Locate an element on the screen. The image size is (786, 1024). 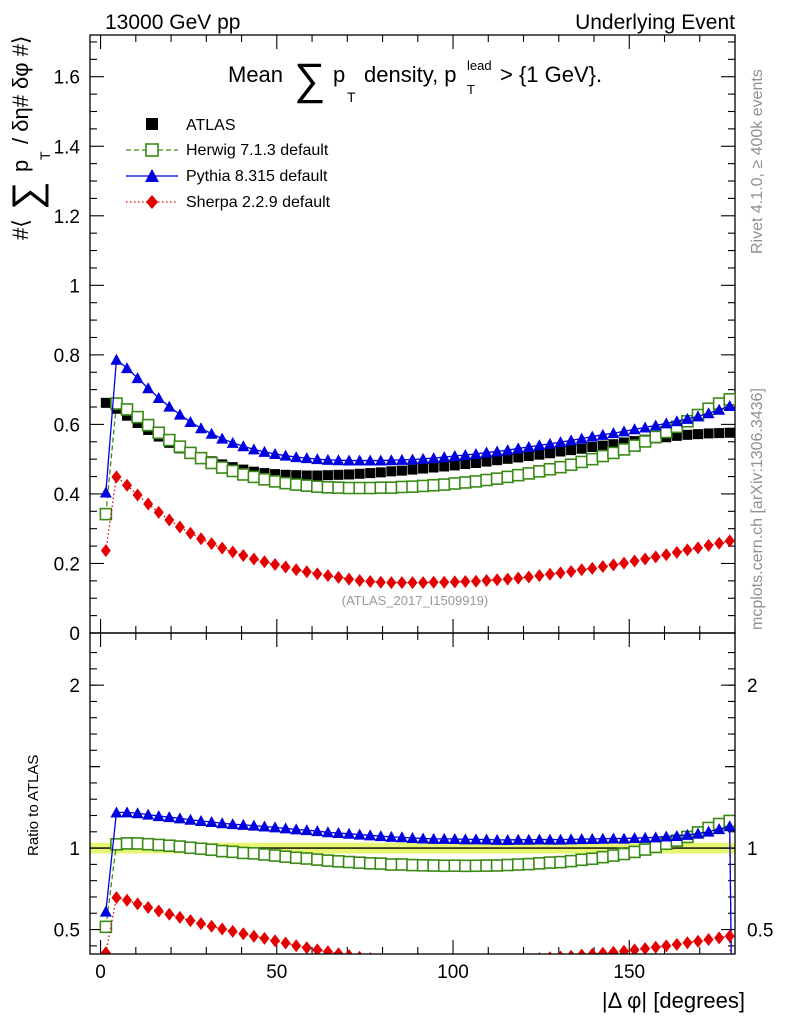
mcplots-label: mcplots.cern.ch [arXiv:1306.3436] is located at coordinates (757, 509).